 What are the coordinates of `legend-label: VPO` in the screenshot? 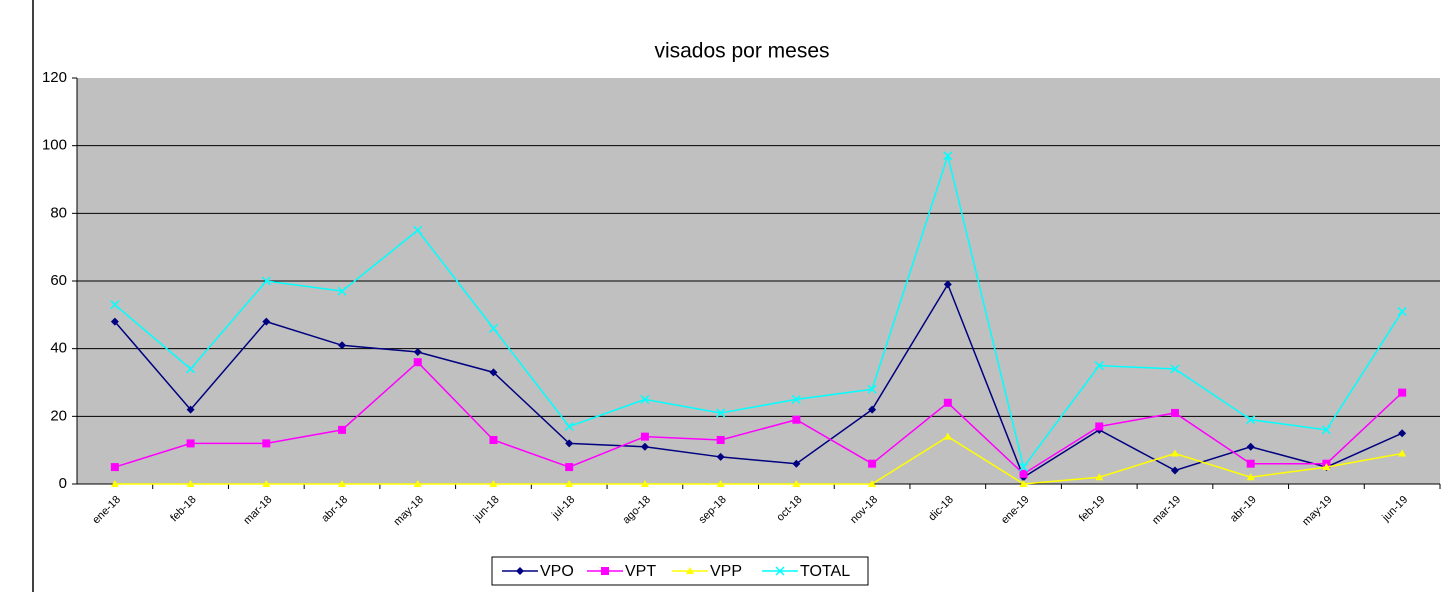 It's located at (557, 571).